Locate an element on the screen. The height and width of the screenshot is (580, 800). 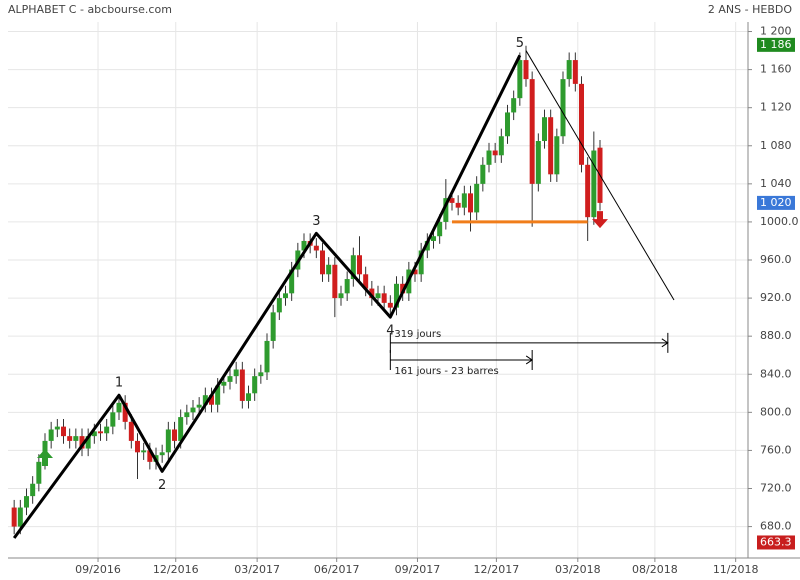
y-tick-label: 760.0 is located at coordinates (776, 449).